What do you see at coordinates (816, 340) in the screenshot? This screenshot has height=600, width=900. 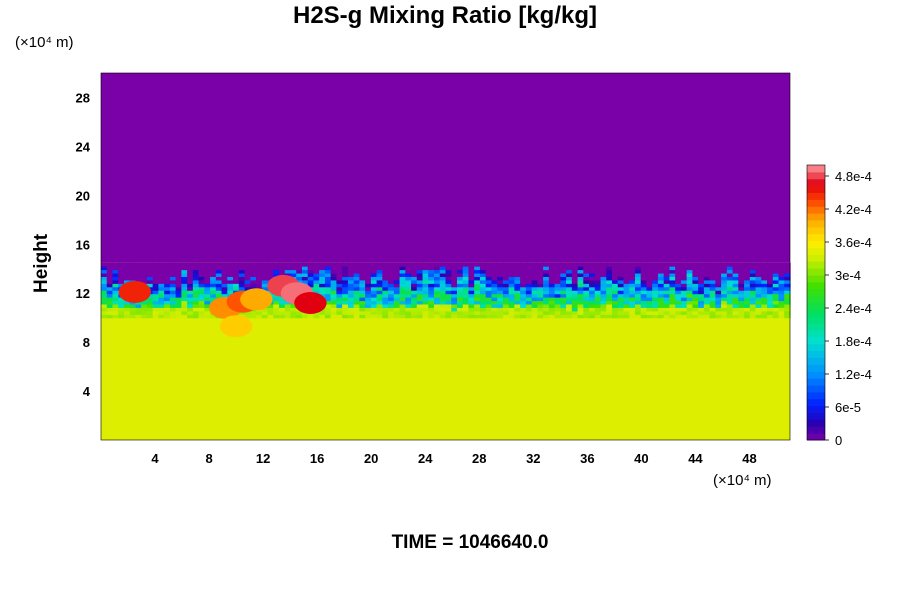 I see `colorbar-band` at bounding box center [816, 340].